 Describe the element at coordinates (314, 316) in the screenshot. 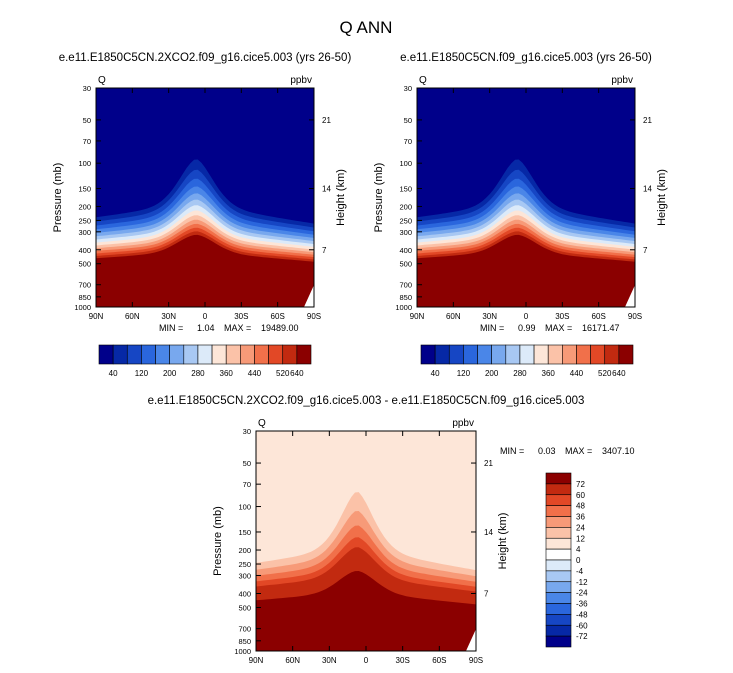

I see `x-tick-label: 90S` at that location.